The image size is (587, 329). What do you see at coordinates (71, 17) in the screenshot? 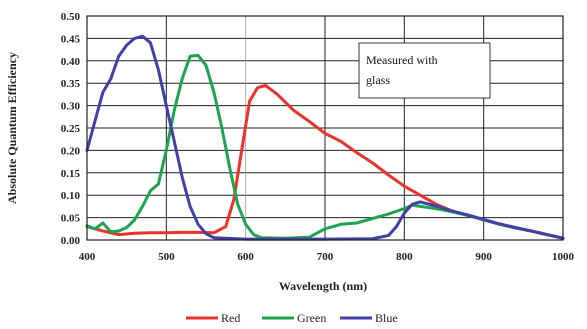
I see `y-tick-label: 0.50` at bounding box center [71, 17].